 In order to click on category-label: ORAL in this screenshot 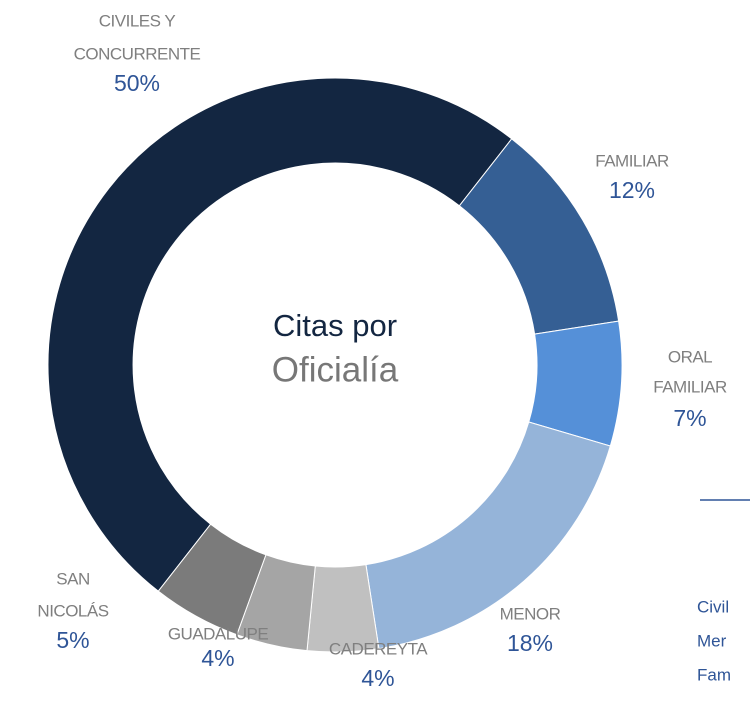, I will do `click(690, 356)`.